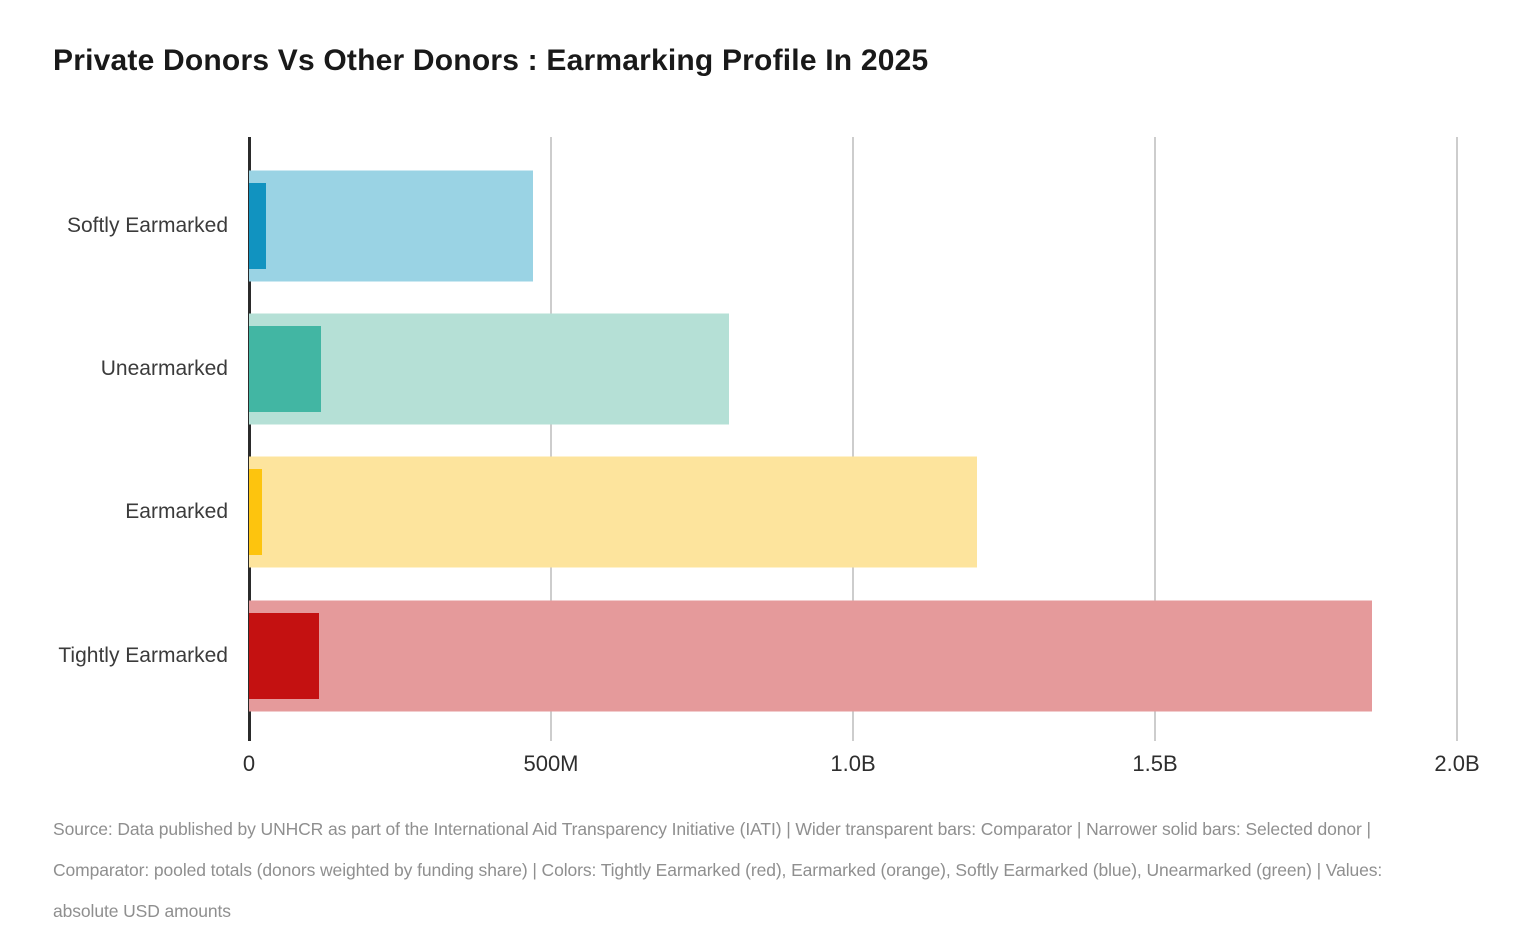 The image size is (1536, 949). Describe the element at coordinates (249, 439) in the screenshot. I see `y-axis-line` at that location.